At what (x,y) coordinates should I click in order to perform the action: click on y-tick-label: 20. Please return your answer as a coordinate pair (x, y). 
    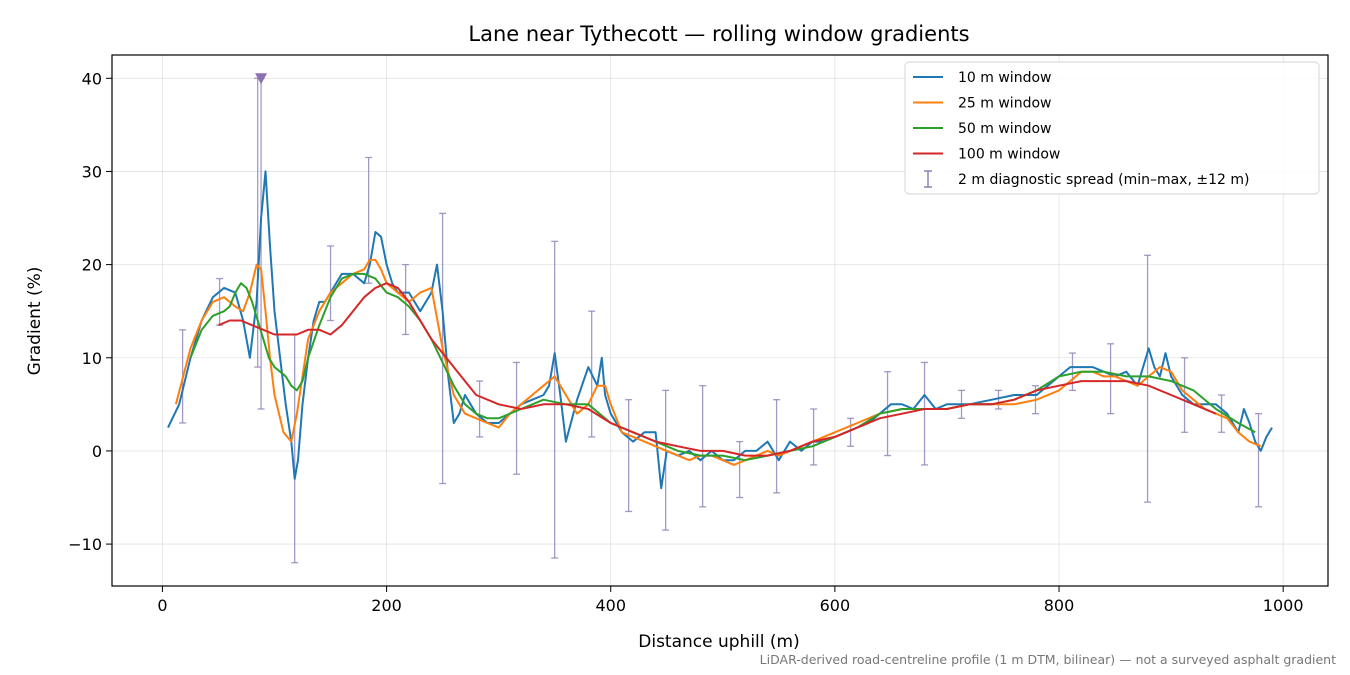
    Looking at the image, I should click on (92, 265).